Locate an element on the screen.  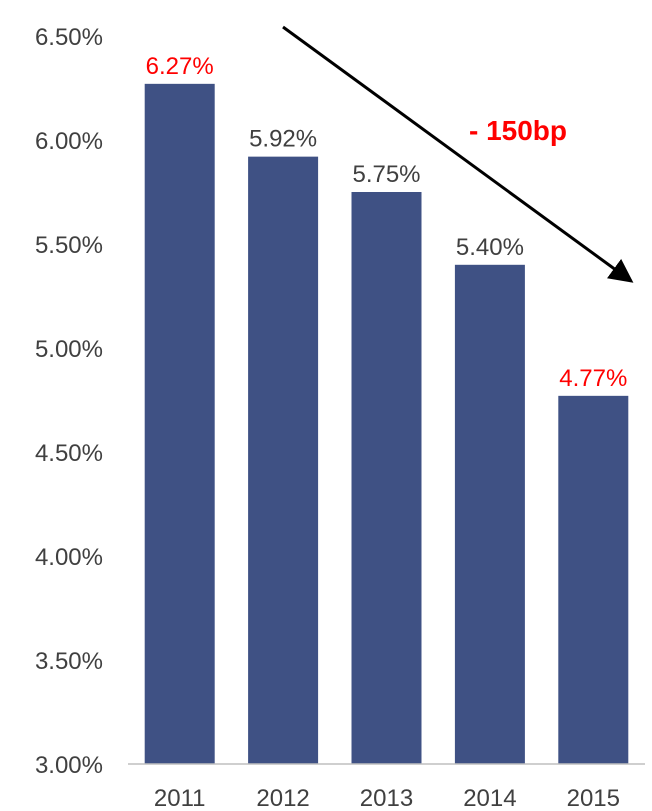
data-label-2011: 6.27% is located at coordinates (180, 66).